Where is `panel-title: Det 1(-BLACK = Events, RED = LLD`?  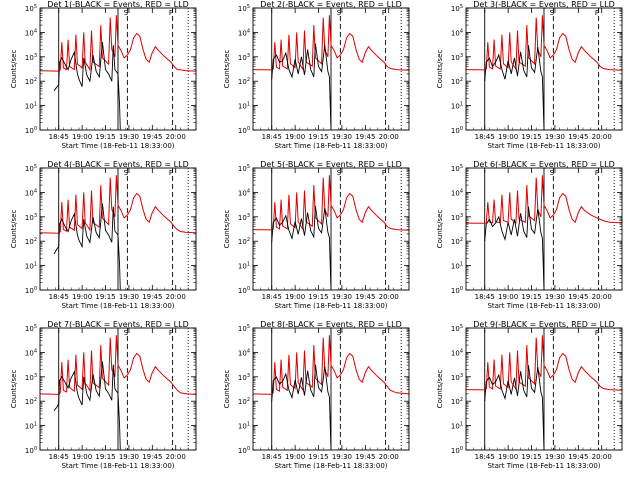 panel-title: Det 1(-BLACK = Events, RED = LLD is located at coordinates (117, 4).